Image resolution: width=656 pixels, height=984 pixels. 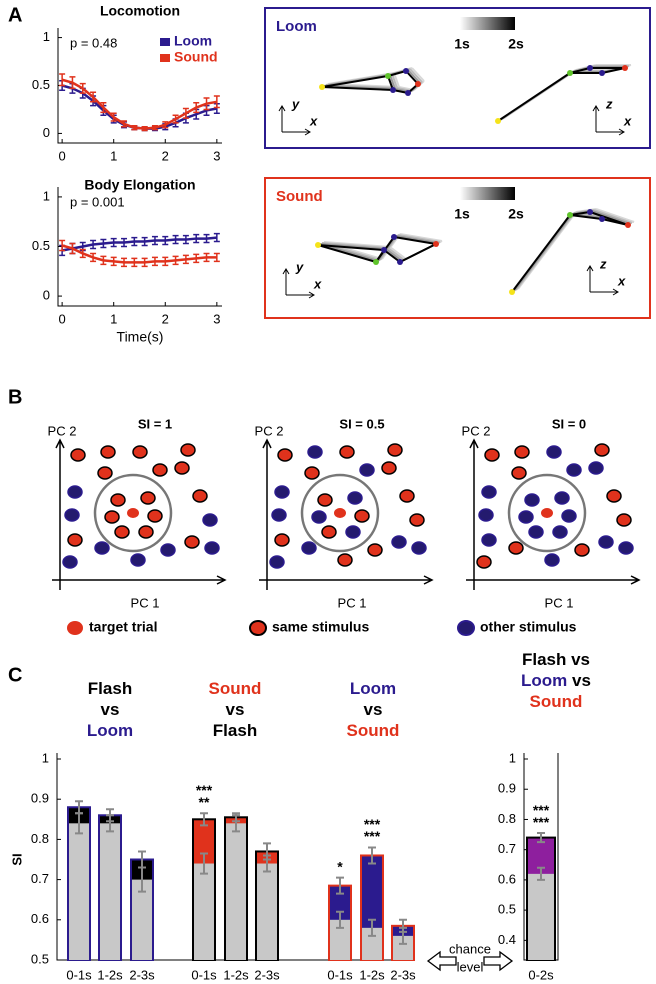 What do you see at coordinates (15, 397) in the screenshot?
I see `panel-label: B` at bounding box center [15, 397].